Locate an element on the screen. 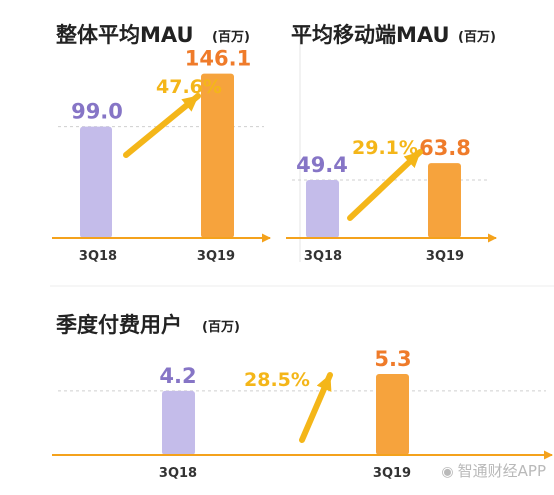 Image resolution: width=554 pixels, height=495 pixels. chart-3-bar-3q19 is located at coordinates (392, 414).